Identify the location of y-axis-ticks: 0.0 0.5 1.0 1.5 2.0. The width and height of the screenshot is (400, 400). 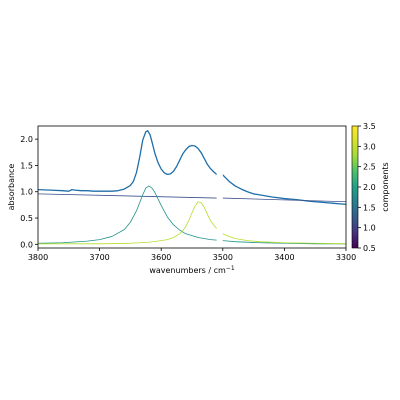
(29, 192).